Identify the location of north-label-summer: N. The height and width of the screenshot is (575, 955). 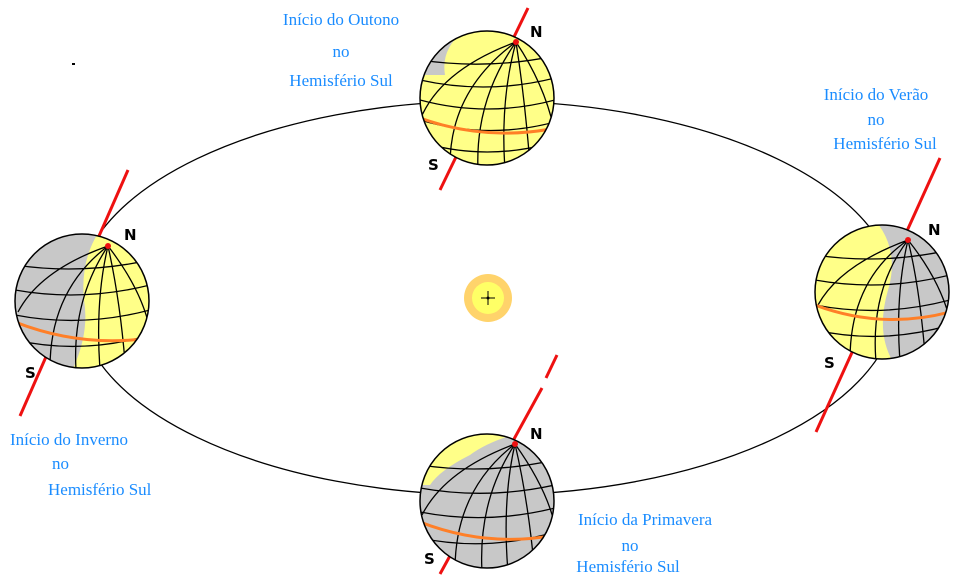
(934, 230).